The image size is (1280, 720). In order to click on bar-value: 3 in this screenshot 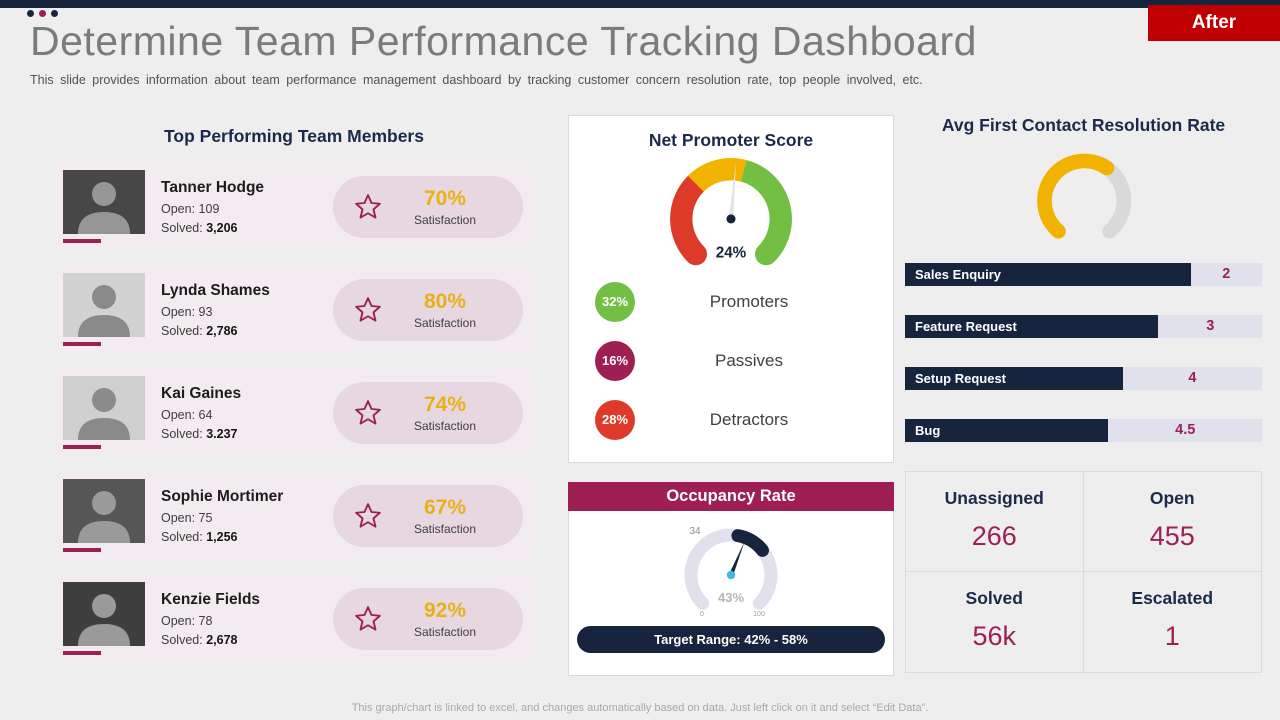, I will do `click(1210, 326)`.